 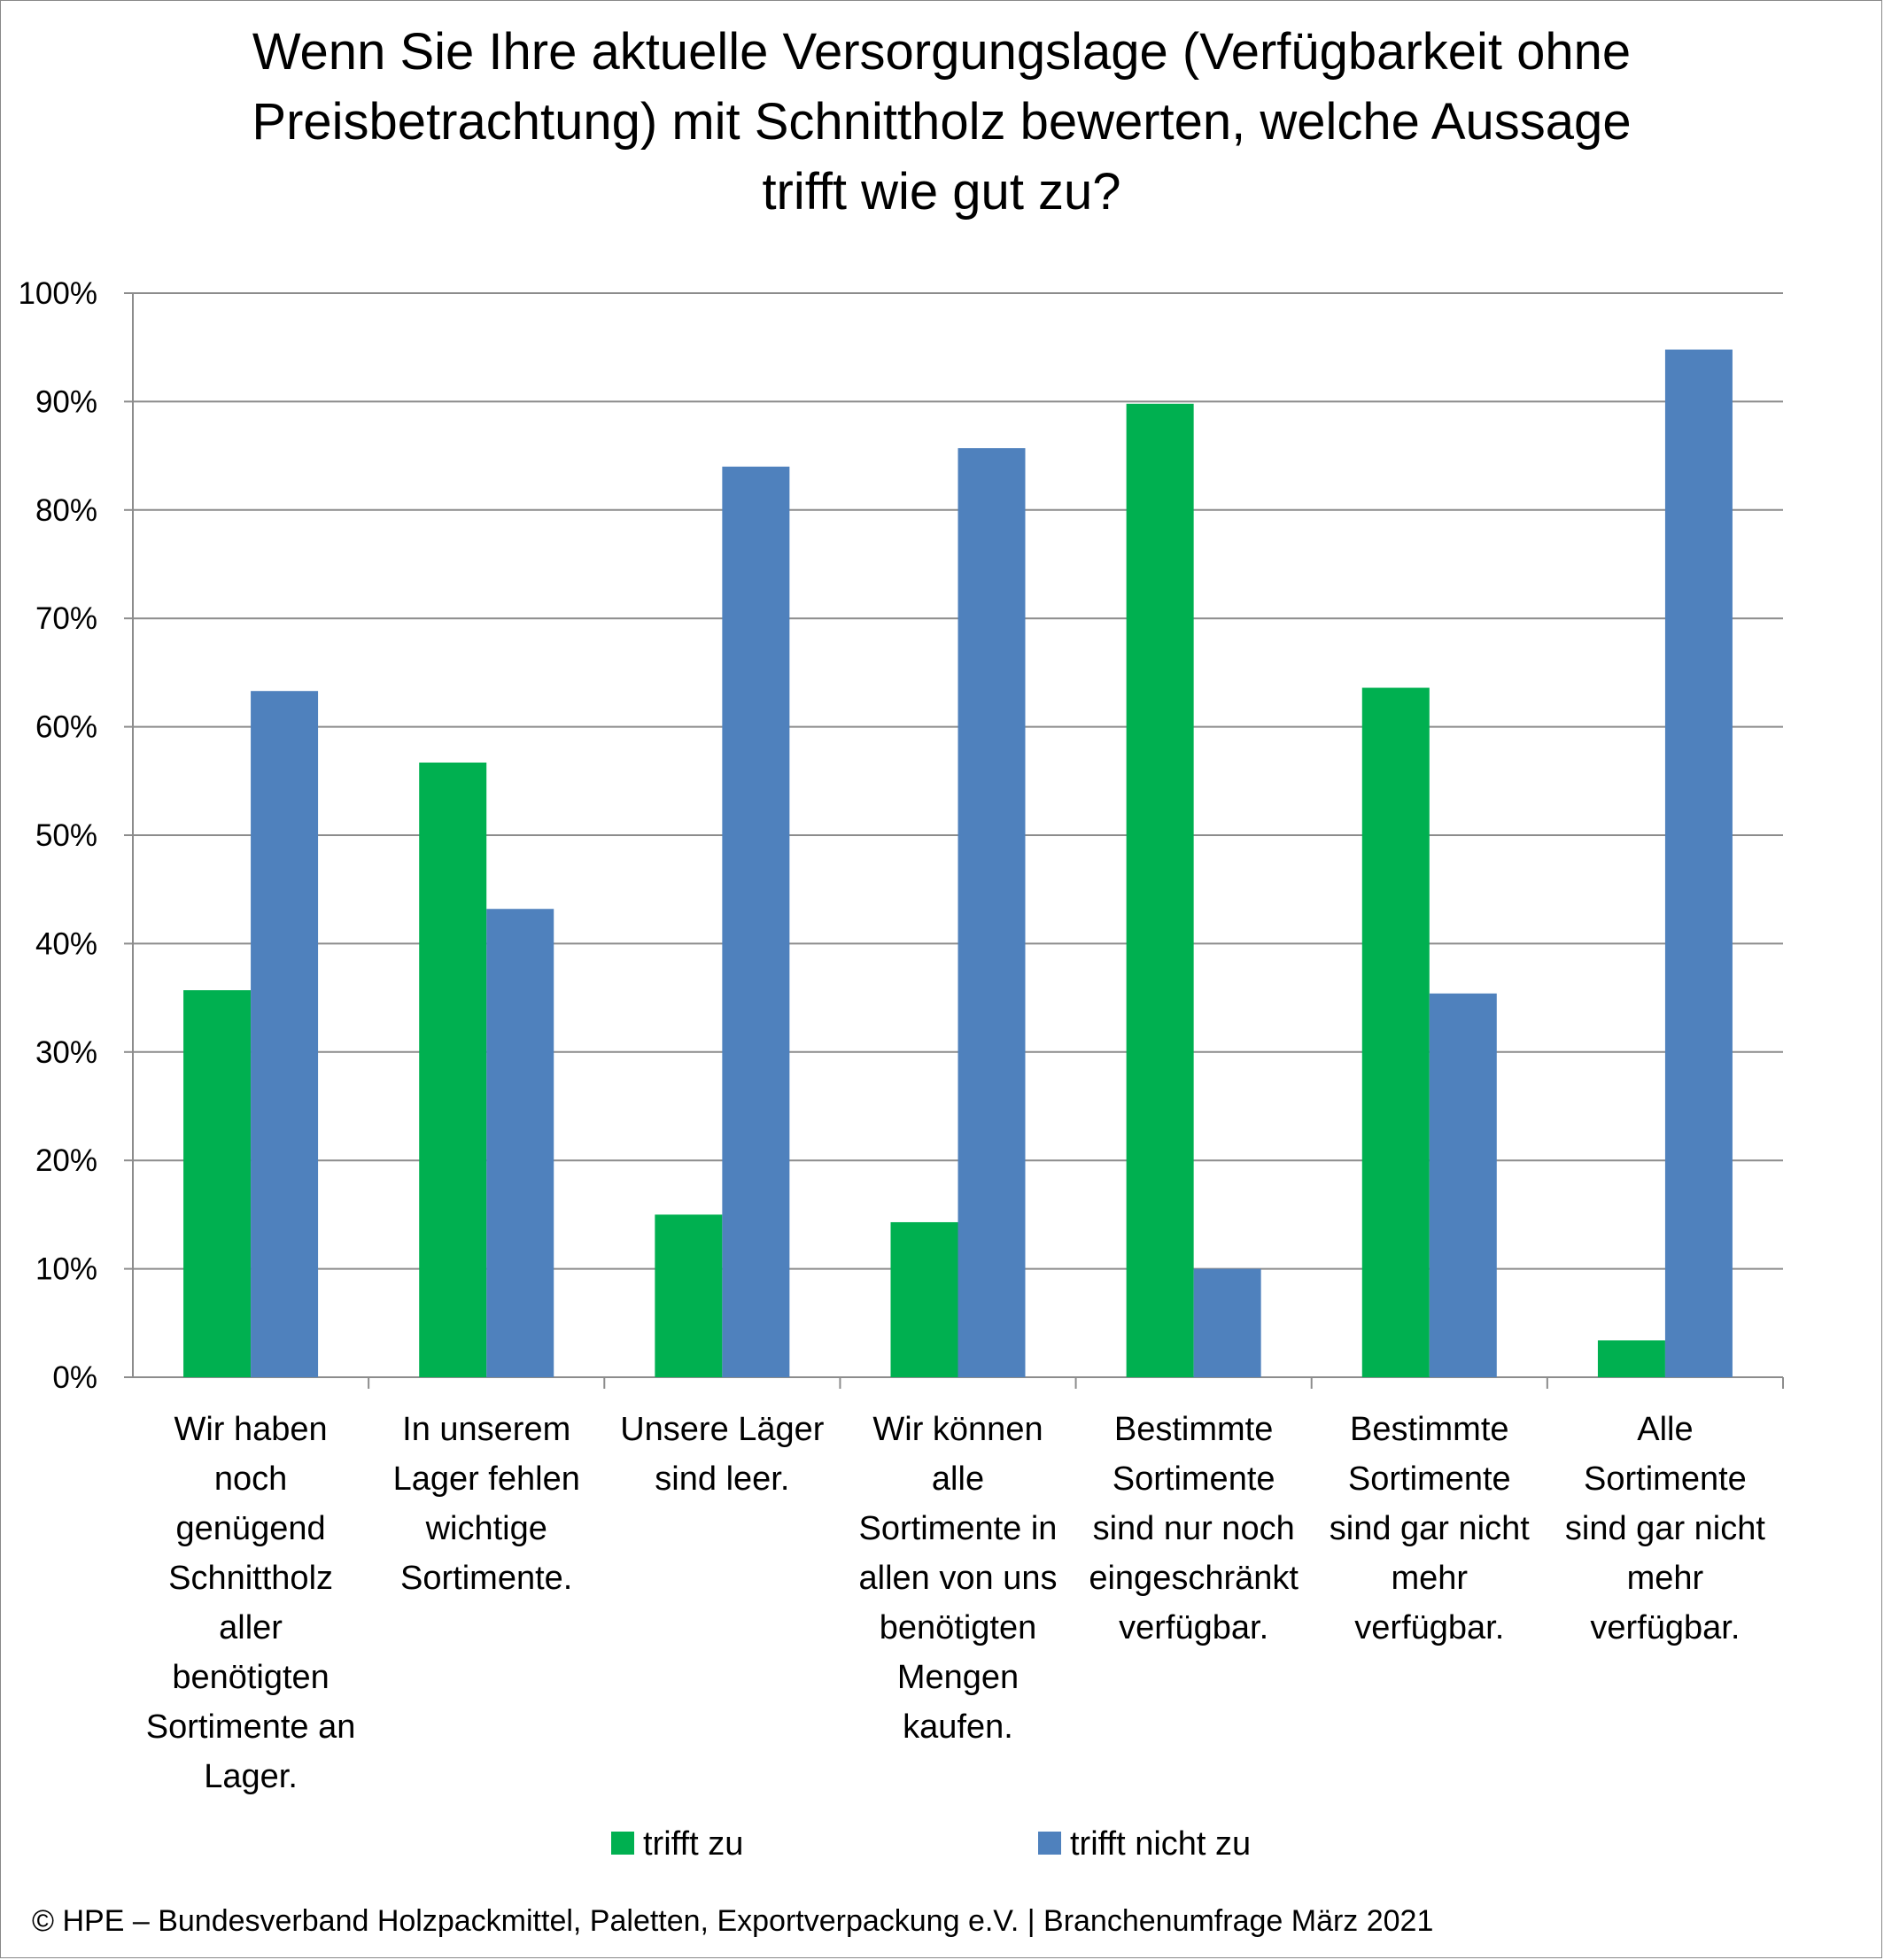 I want to click on y-tick-label: 20%, so click(x=66, y=1160).